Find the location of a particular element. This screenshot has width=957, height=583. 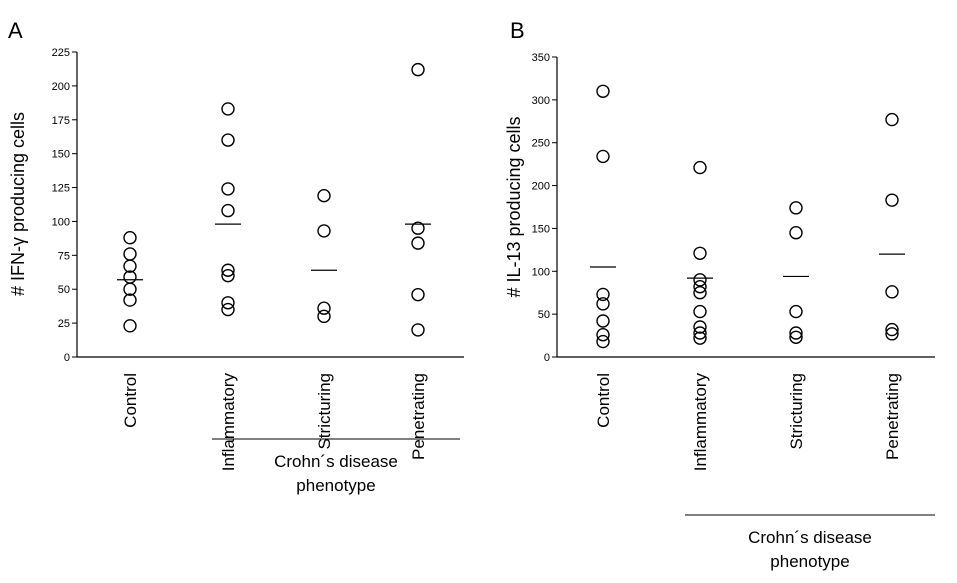

y-tick-label: 250 is located at coordinates (541, 144).